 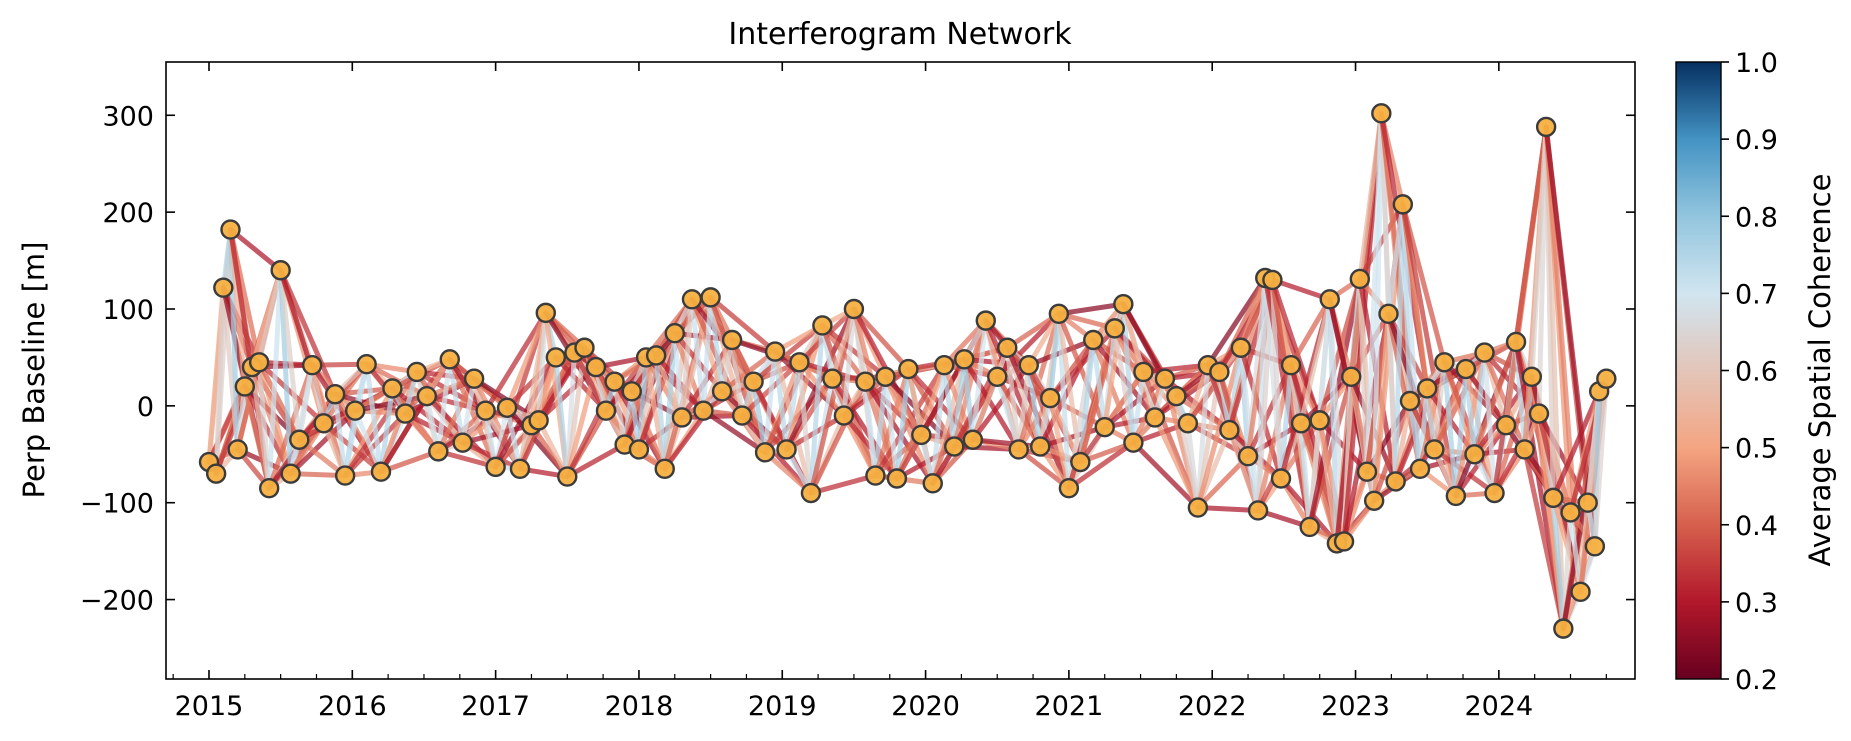 I want to click on y-tick-label-200: 200, so click(x=128, y=213).